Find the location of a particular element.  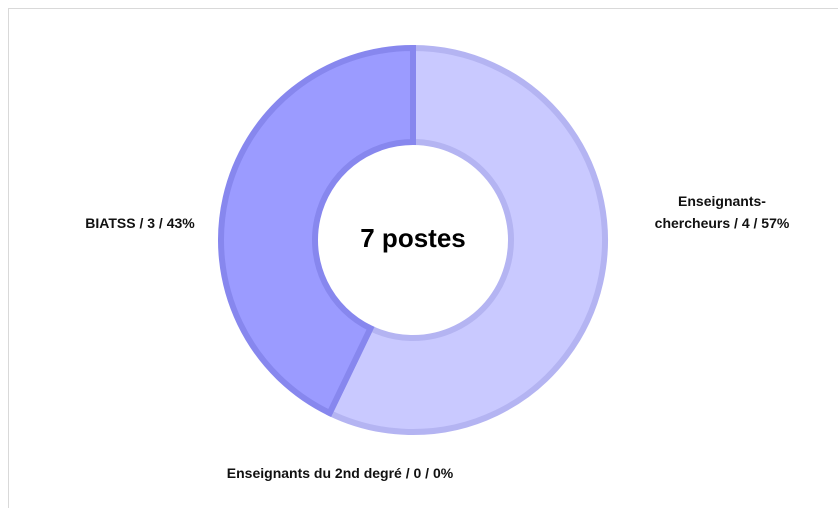

center-label: 7 postes is located at coordinates (413, 238).